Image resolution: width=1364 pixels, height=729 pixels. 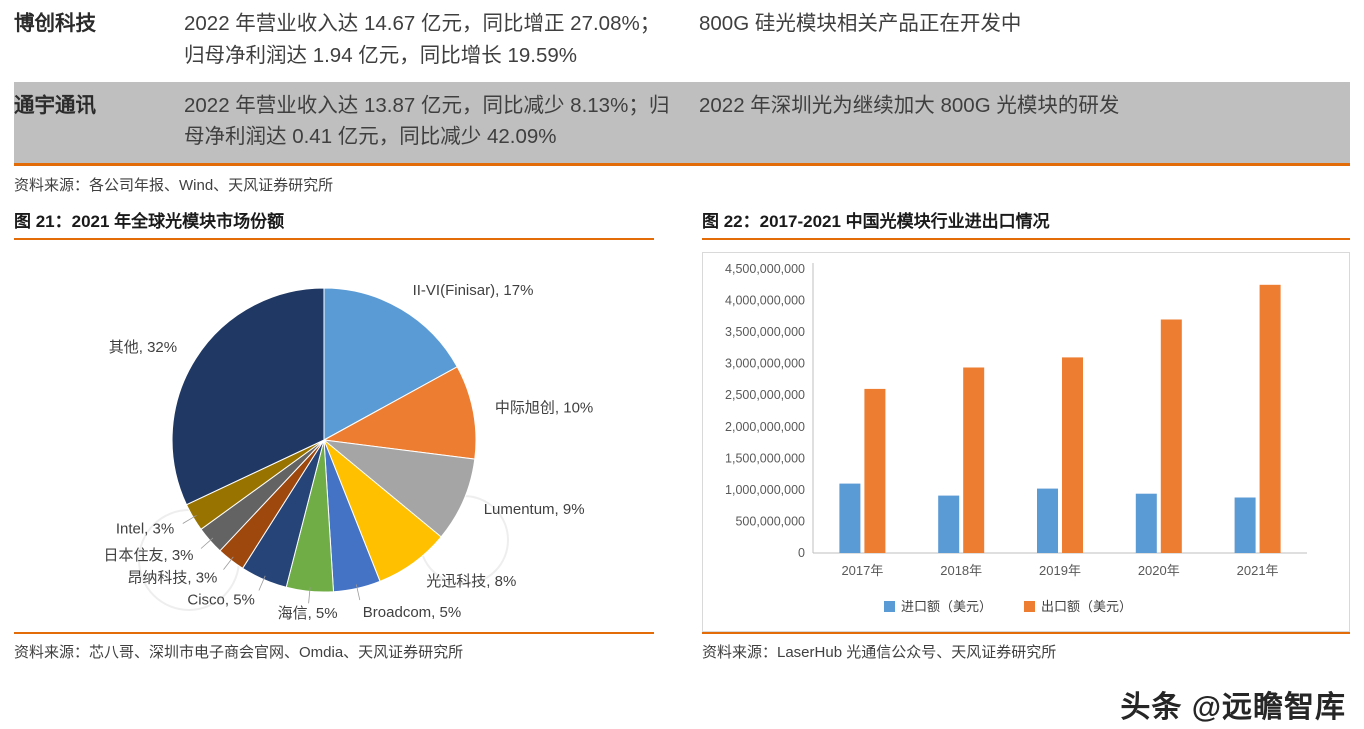 What do you see at coordinates (412, 612) in the screenshot?
I see `pie-label-4: Broadcom, 5%` at bounding box center [412, 612].